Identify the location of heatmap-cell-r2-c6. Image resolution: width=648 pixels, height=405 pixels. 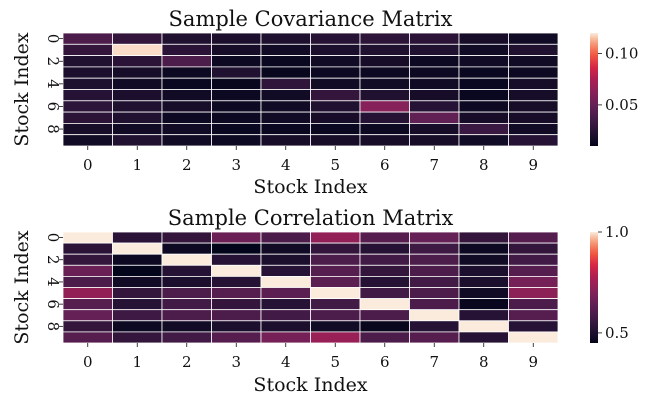
(384, 61).